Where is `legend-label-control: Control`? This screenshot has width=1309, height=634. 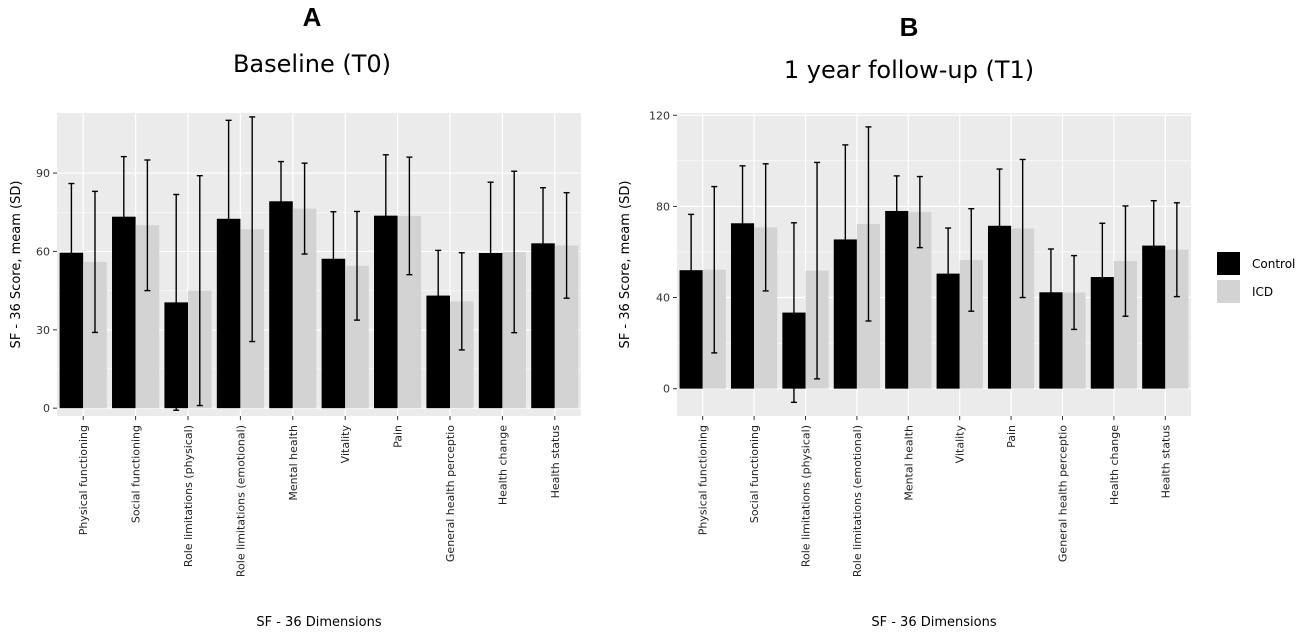 legend-label-control: Control is located at coordinates (1273, 264).